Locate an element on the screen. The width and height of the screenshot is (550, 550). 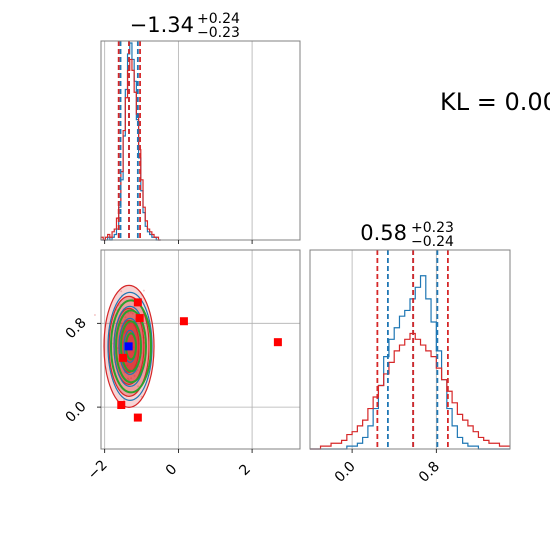
param1-tick-label: −2 is located at coordinates (98, 470).